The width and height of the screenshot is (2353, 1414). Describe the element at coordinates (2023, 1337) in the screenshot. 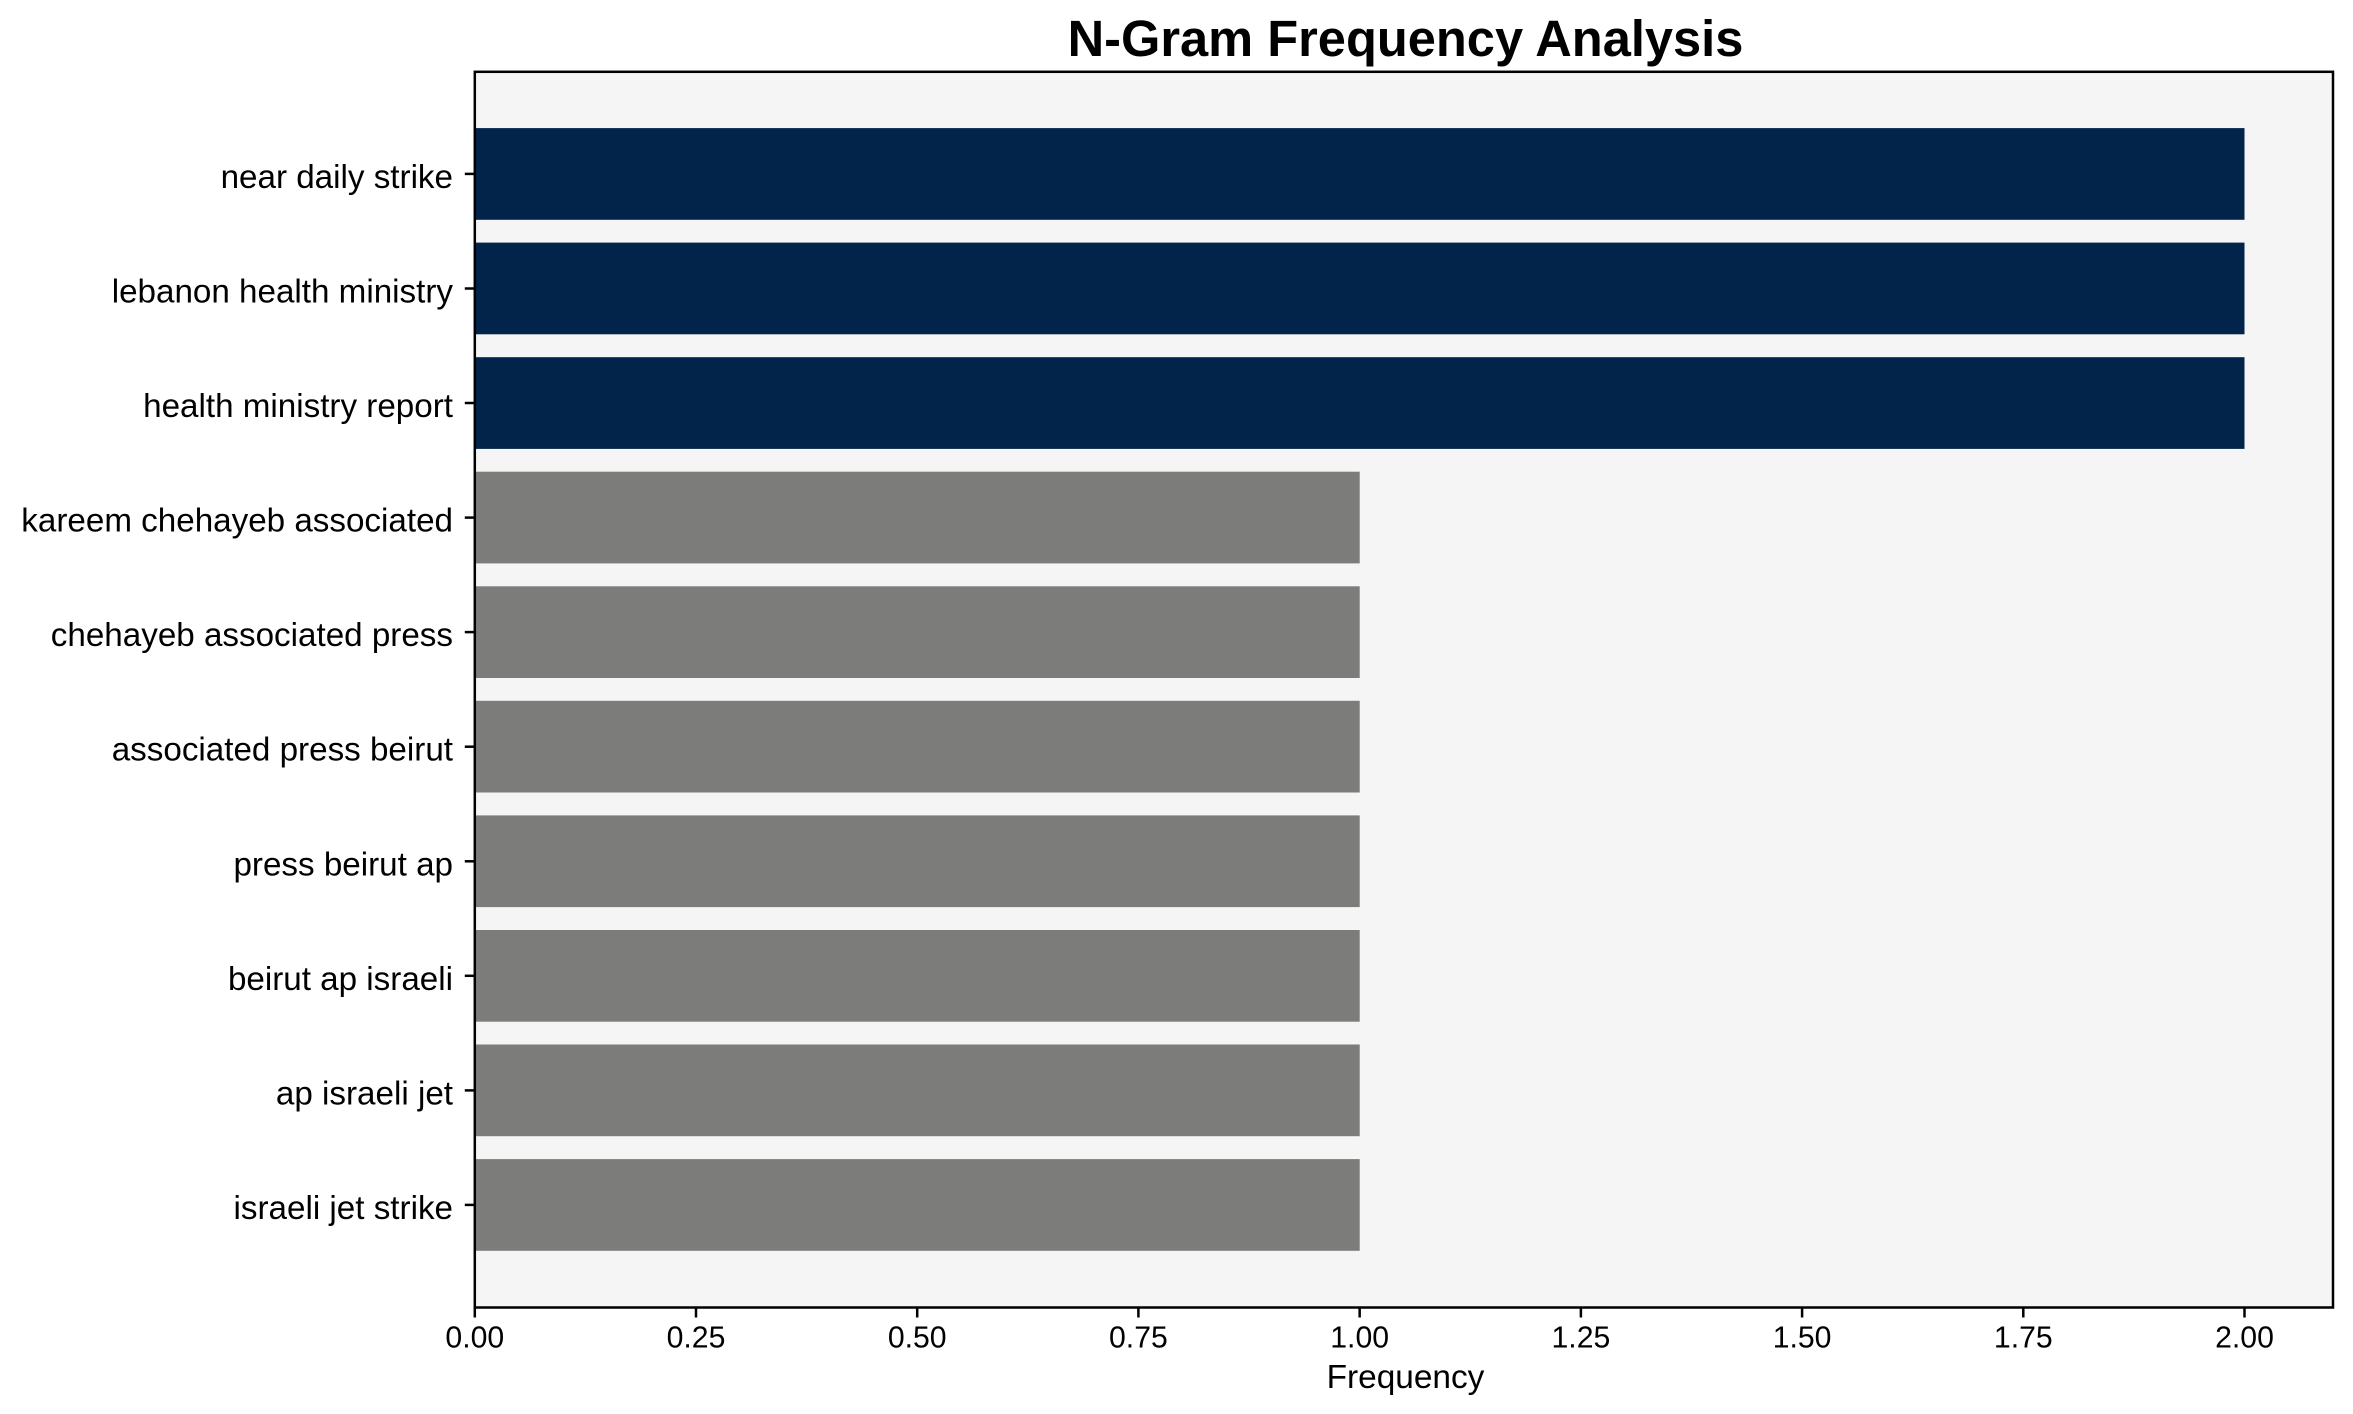

I see `svg-text: 1.75` at that location.